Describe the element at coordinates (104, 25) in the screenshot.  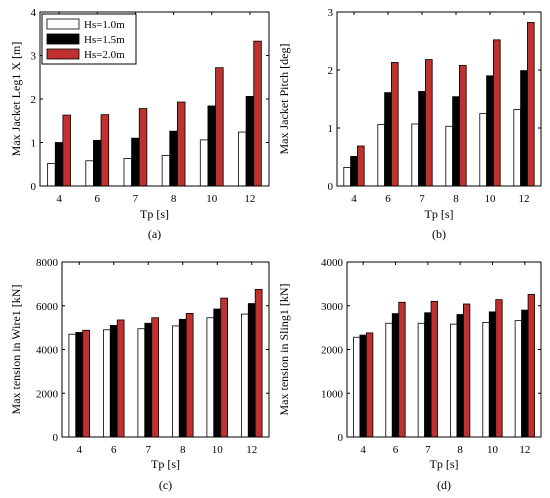
I see `legend-entry: Hs=1.0m` at that location.